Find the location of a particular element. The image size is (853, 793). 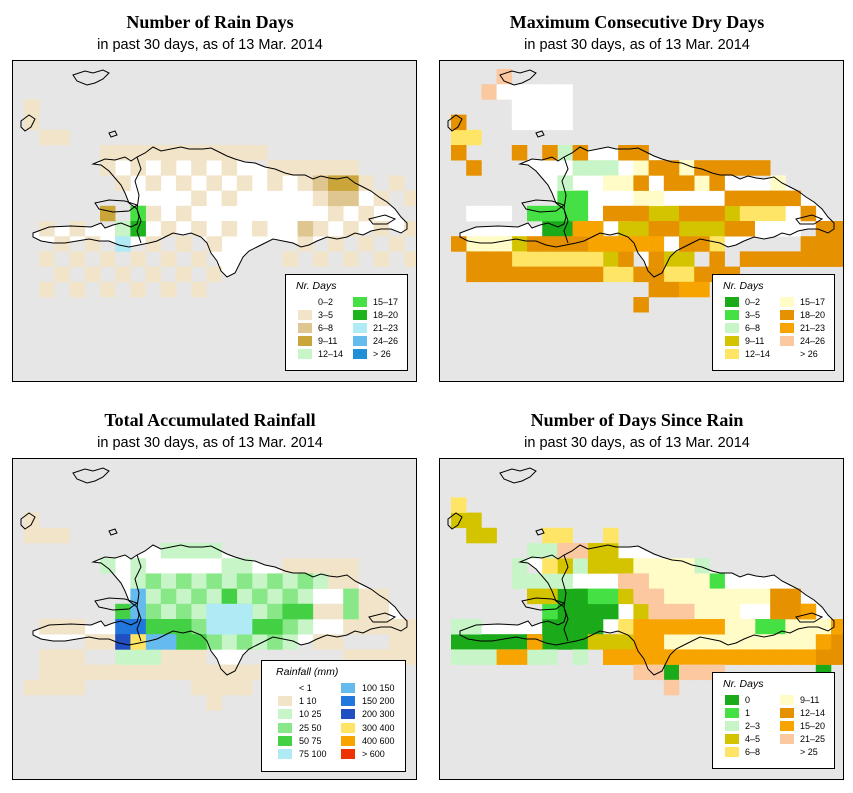

panel-title: Number of Days Since Rain is located at coordinates (637, 420).